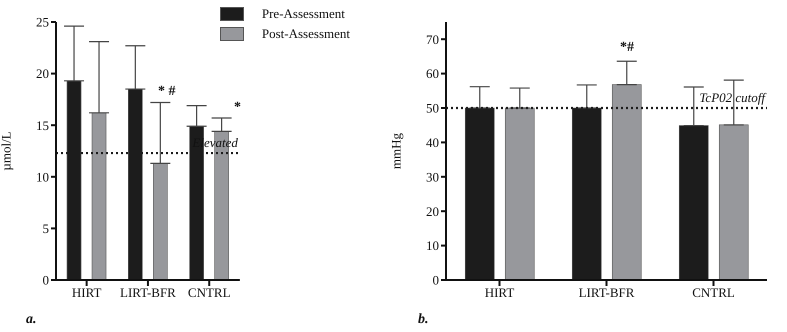 Image resolution: width=787 pixels, height=332 pixels. Describe the element at coordinates (42, 125) in the screenshot. I see `y-tick-label: 15` at that location.